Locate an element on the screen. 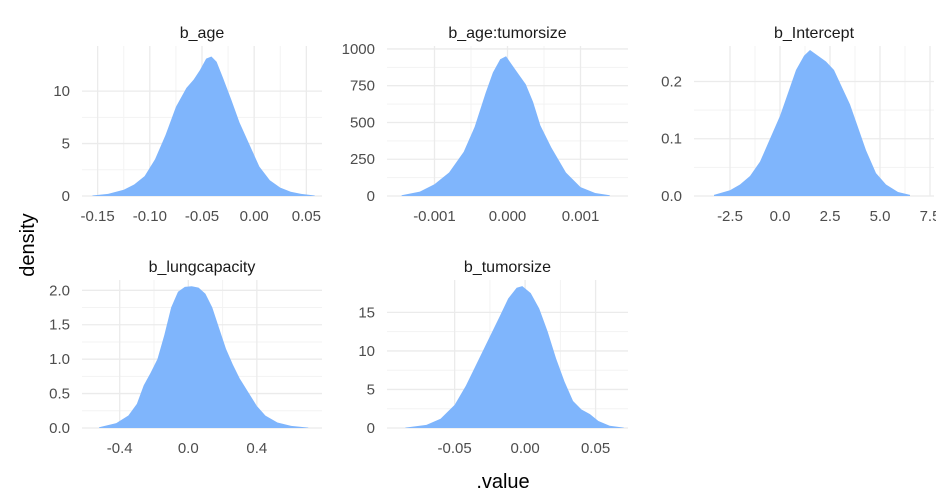  facet-title: b_tumorsize is located at coordinates (507, 267).